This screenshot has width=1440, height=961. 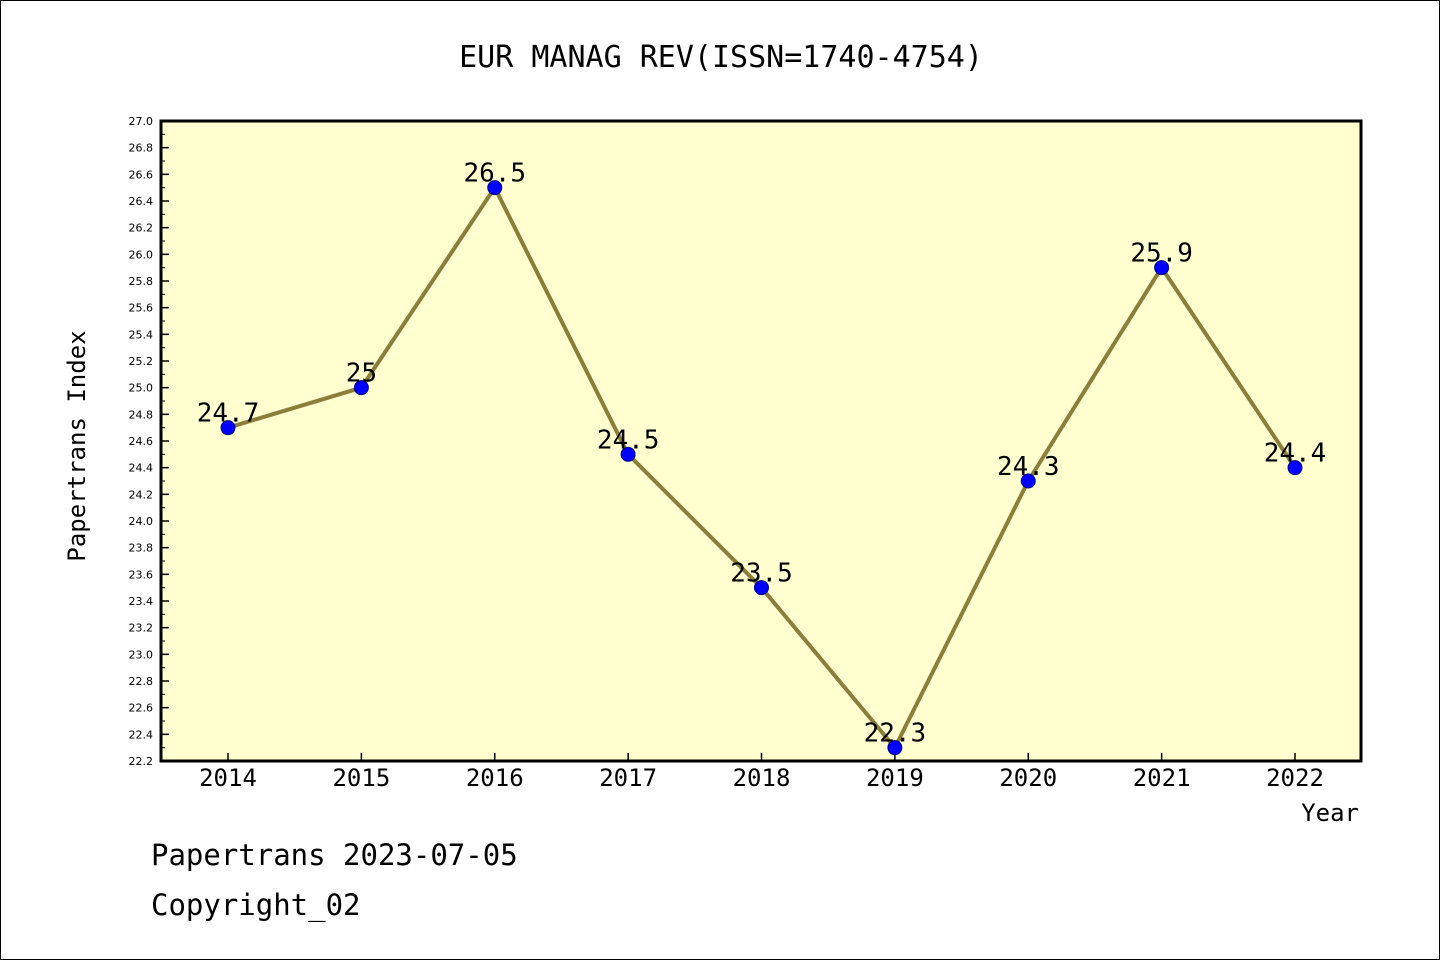 What do you see at coordinates (761, 574) in the screenshot?
I see `data-label: 23.5` at bounding box center [761, 574].